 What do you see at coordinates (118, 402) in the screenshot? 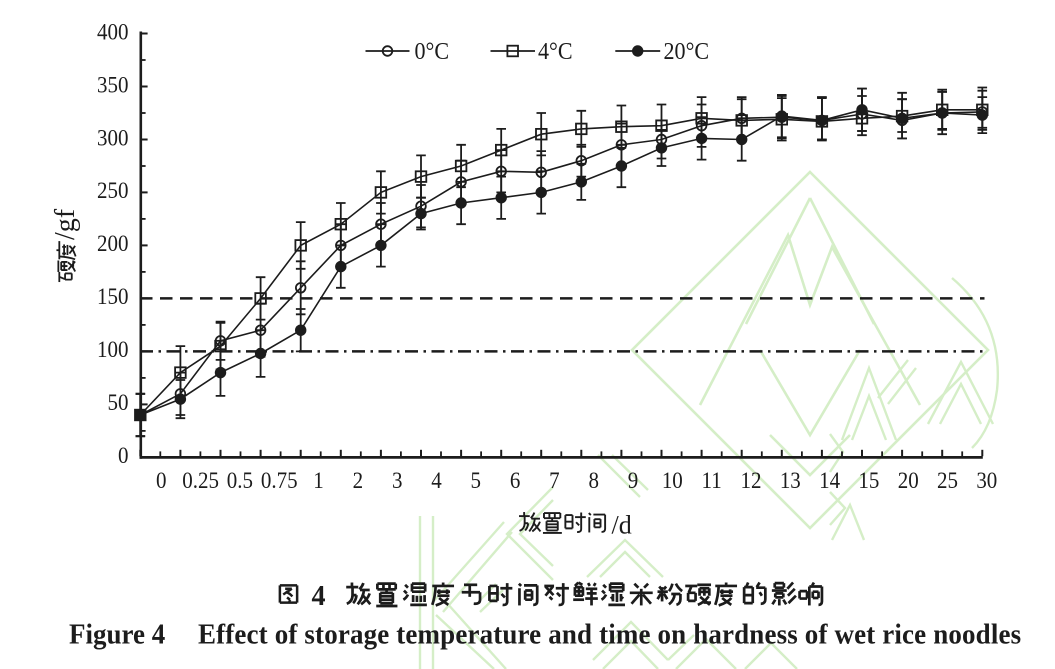
I see `svg-text: 50` at bounding box center [118, 402].